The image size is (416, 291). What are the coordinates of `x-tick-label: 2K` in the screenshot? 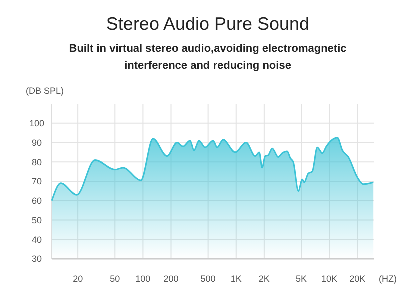 It's located at (264, 279).